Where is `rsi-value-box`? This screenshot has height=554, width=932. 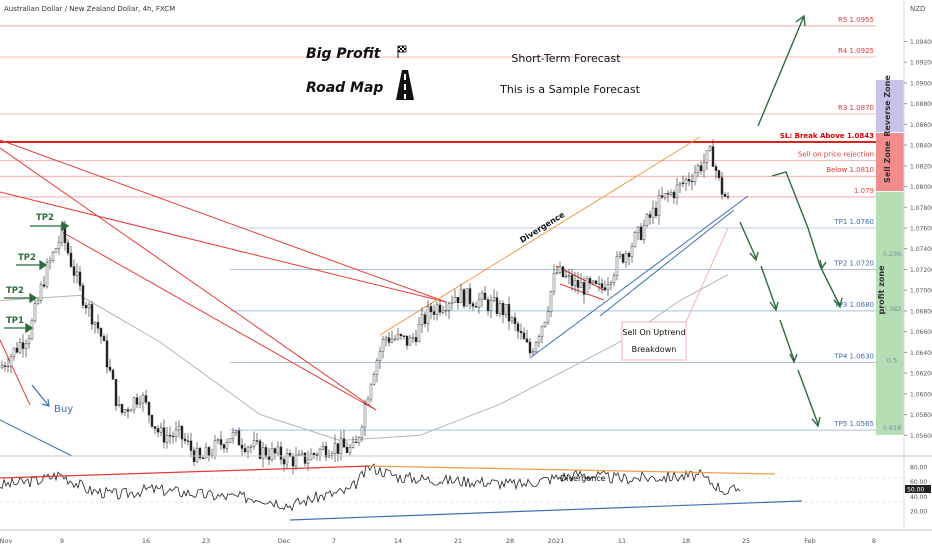
rsi-value-box is located at coordinates (918, 489).